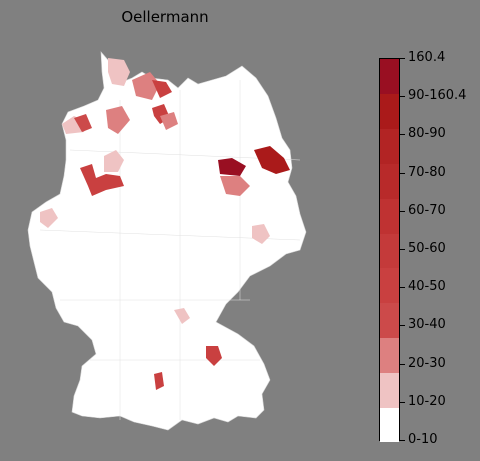 Image resolution: width=480 pixels, height=461 pixels. Describe the element at coordinates (102, 180) in the screenshot. I see `region-osnabrueck` at that location.